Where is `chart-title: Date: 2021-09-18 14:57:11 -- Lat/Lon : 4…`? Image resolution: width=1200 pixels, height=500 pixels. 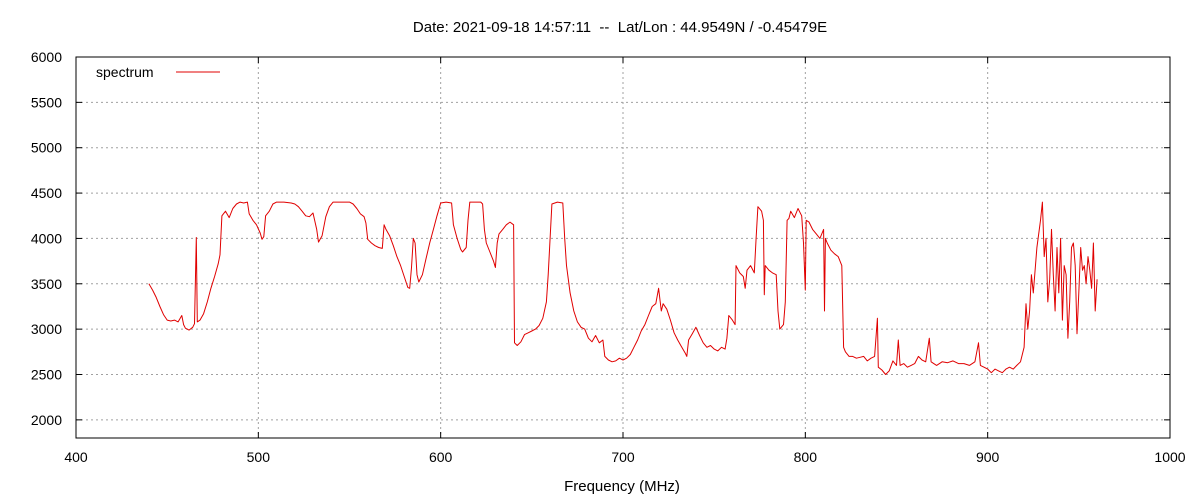
chart-title: Date: 2021-09-18 14:57:11 -- Lat/Lon : 4… is located at coordinates (620, 27).